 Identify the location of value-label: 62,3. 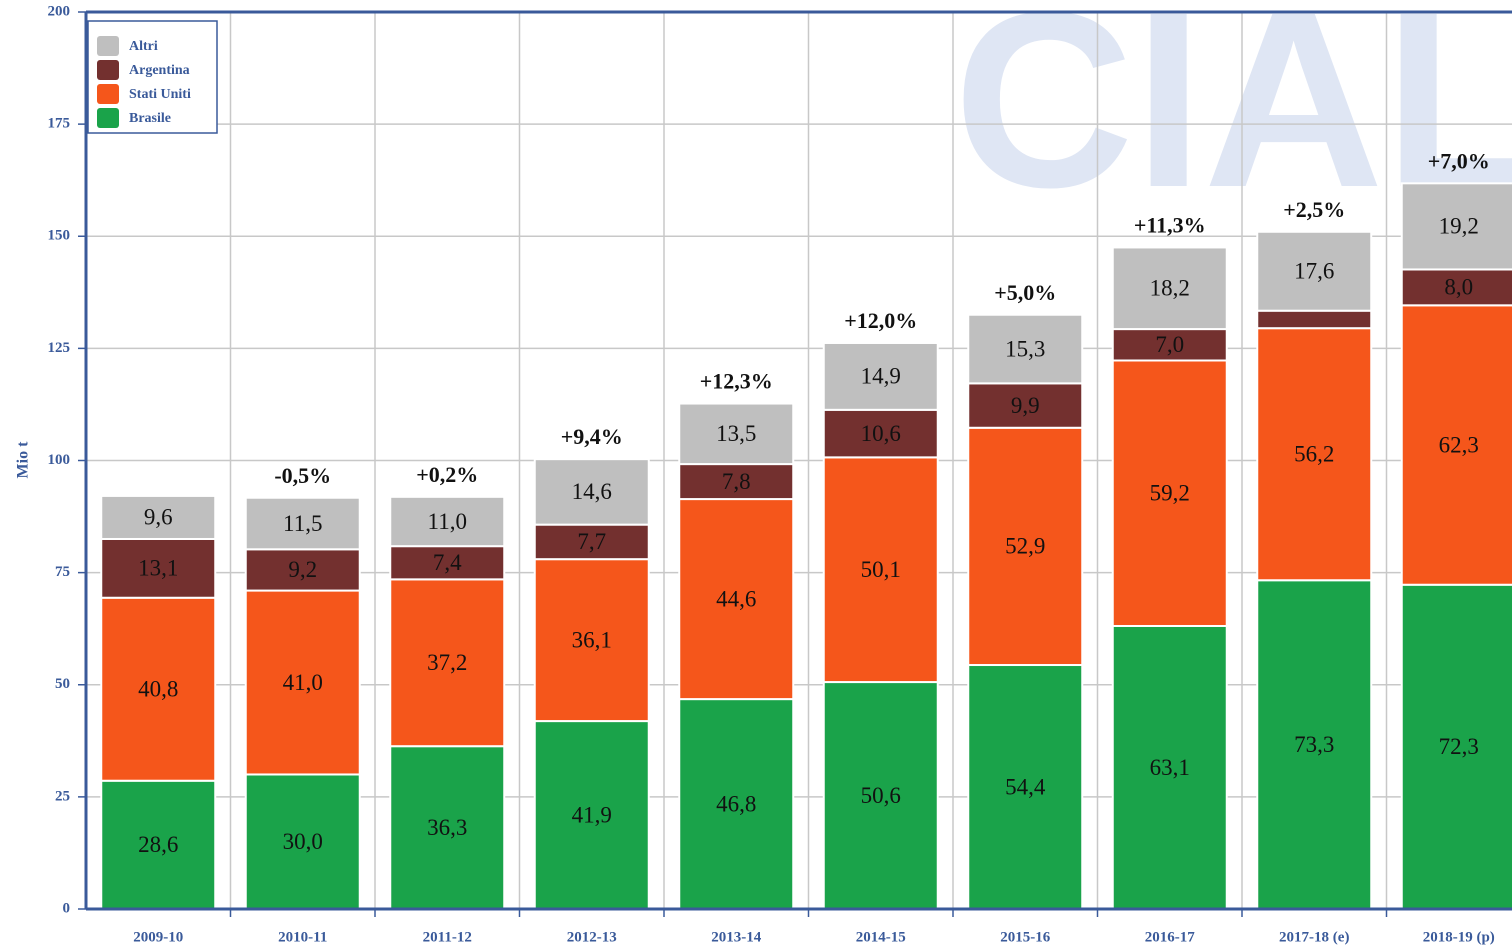
(1459, 444).